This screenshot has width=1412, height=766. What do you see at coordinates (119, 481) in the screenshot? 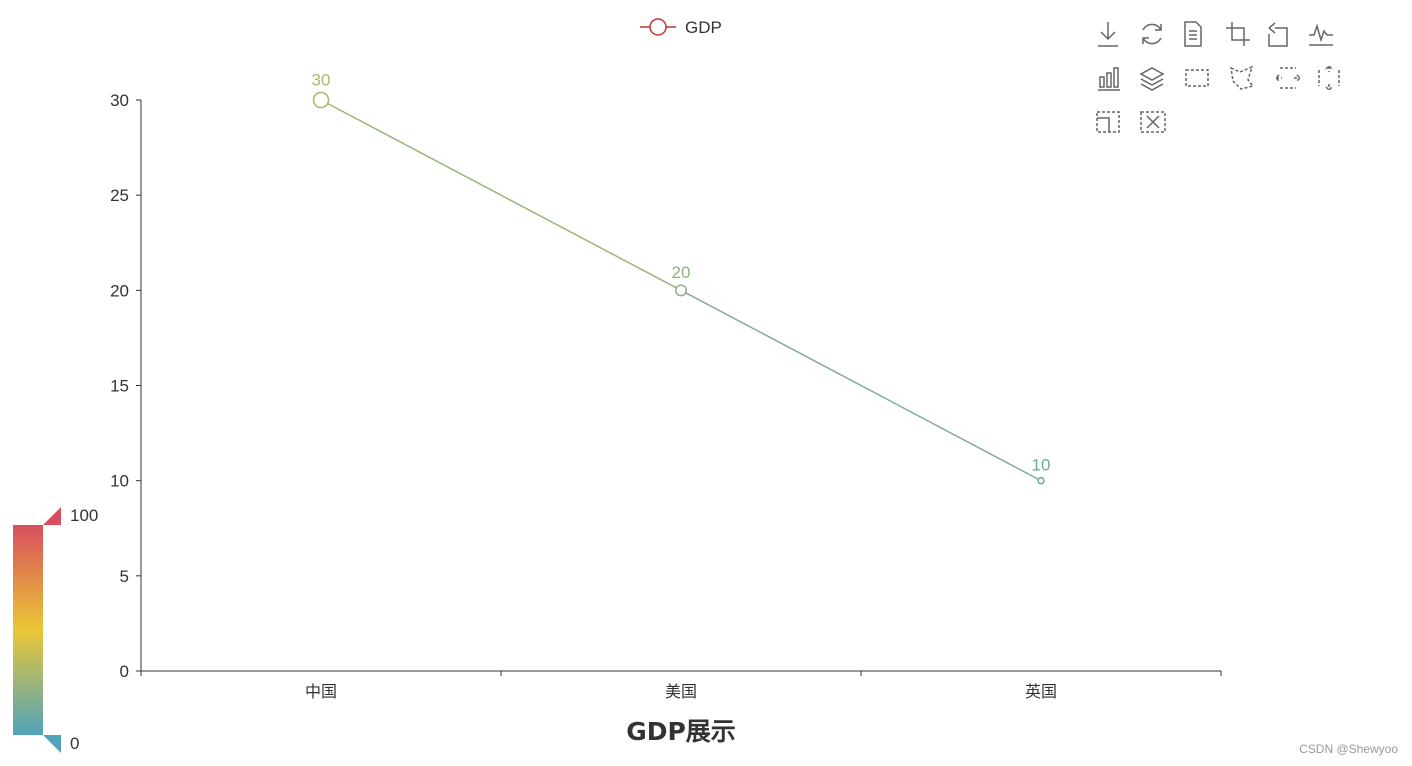
I see `y-tick-label: 10` at bounding box center [119, 481].